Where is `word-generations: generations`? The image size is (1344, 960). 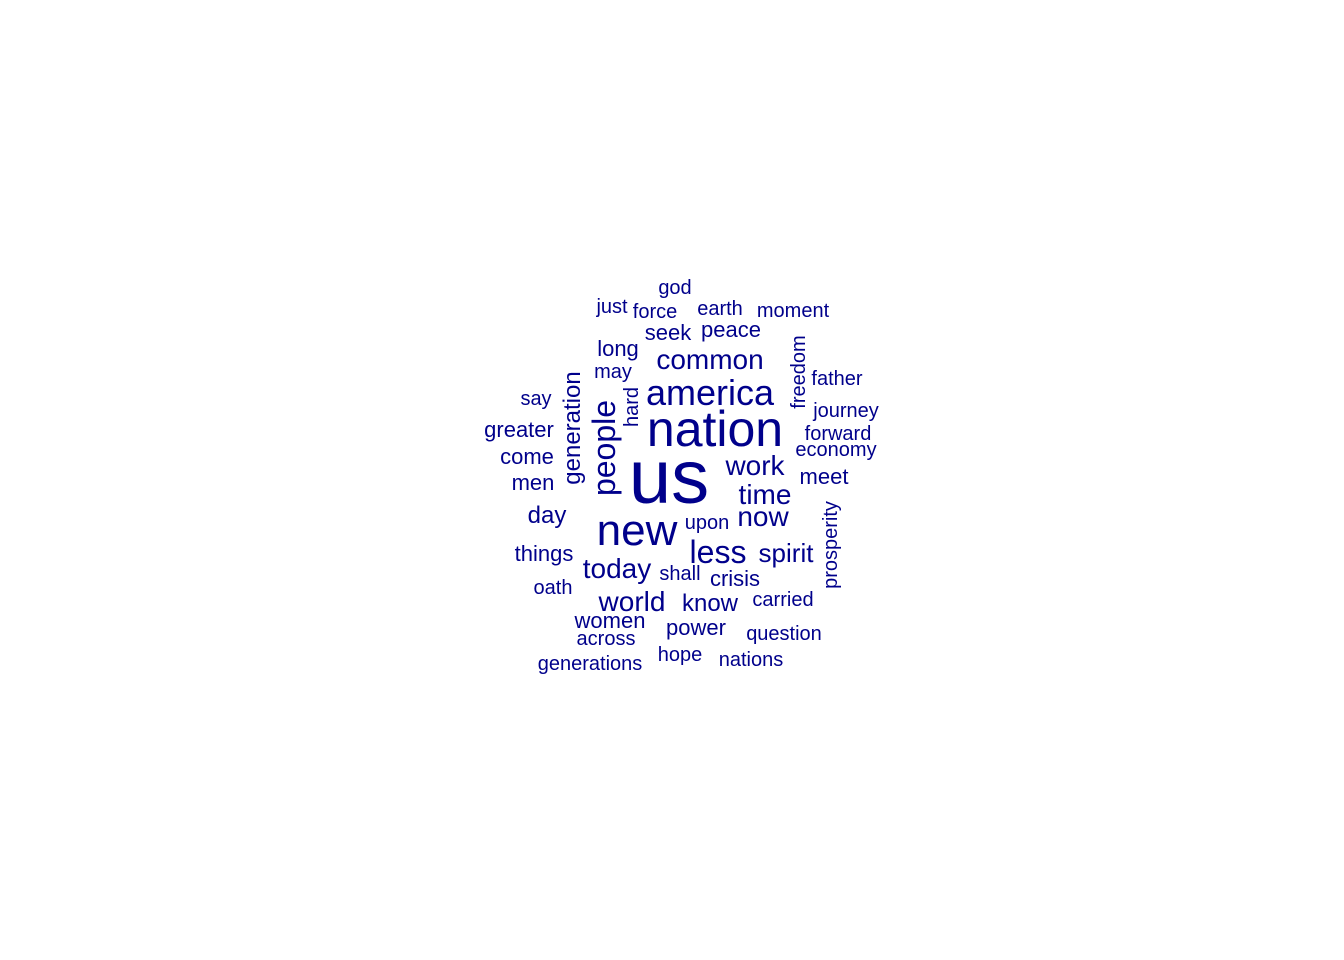
word-generations: generations is located at coordinates (590, 664).